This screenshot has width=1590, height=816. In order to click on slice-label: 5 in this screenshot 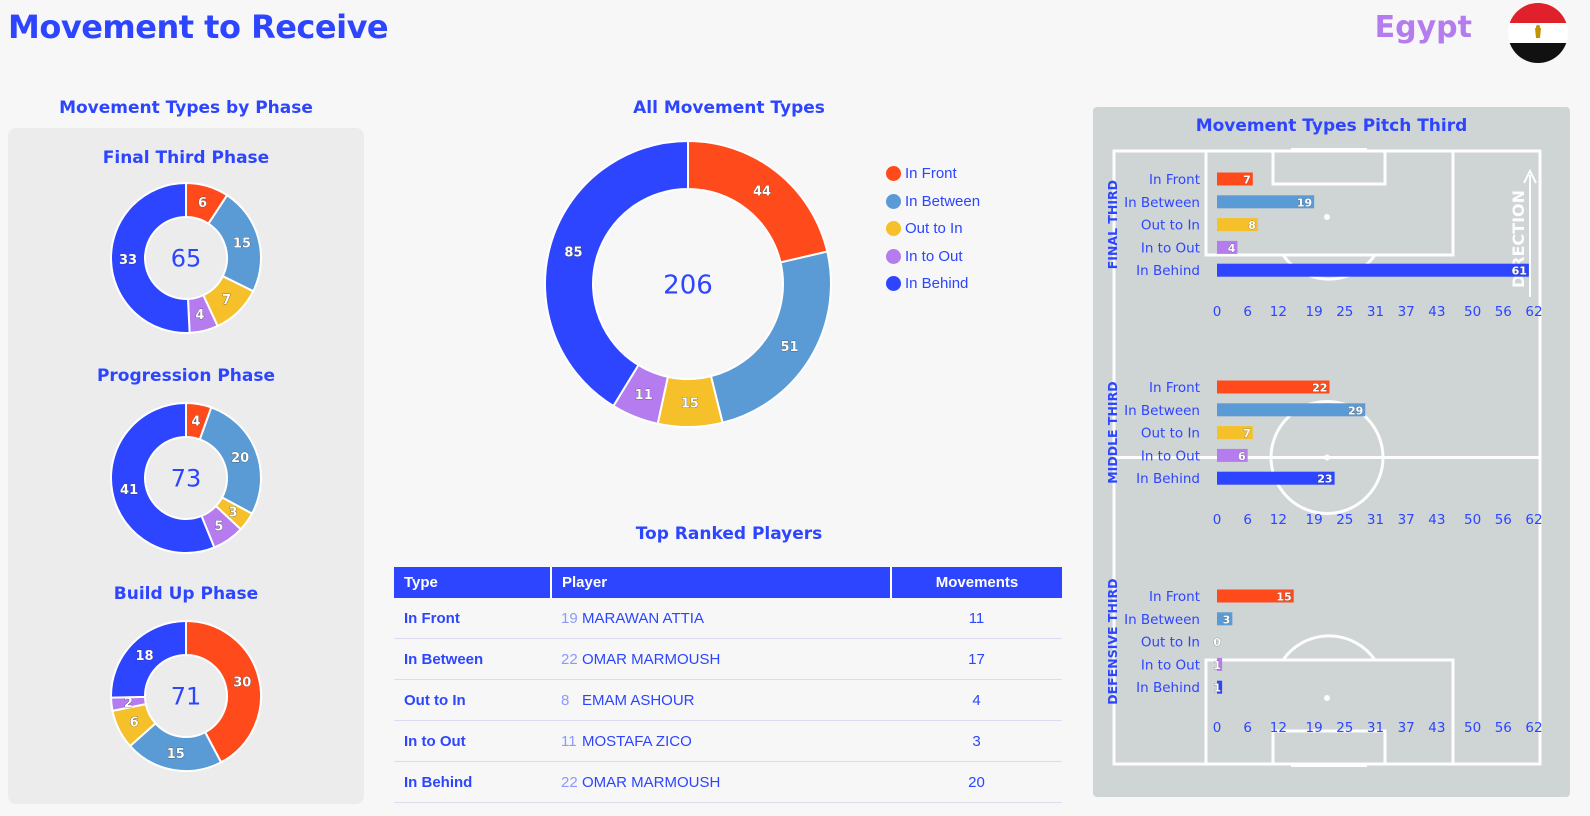, I will do `click(218, 526)`.